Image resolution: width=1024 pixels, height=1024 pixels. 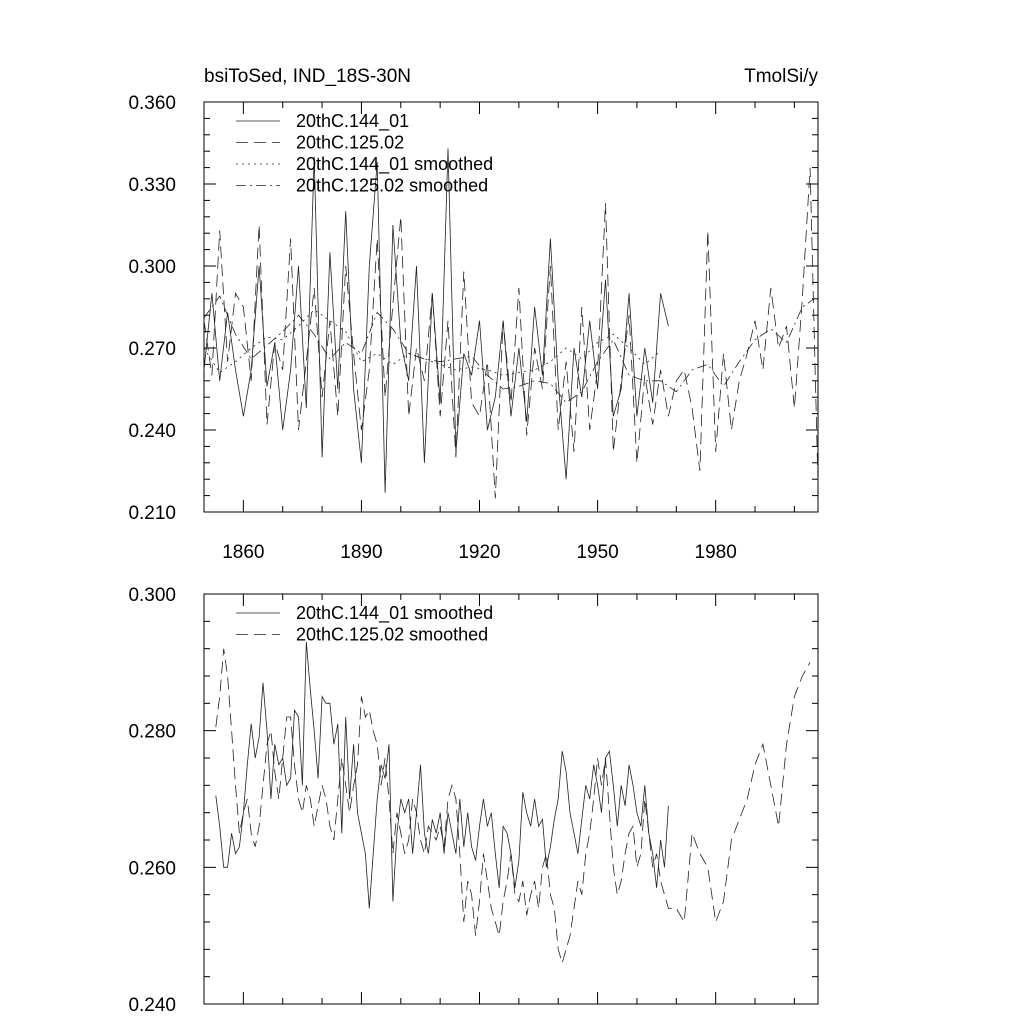 I want to click on y-tick-label: 0.270, so click(x=152, y=349).